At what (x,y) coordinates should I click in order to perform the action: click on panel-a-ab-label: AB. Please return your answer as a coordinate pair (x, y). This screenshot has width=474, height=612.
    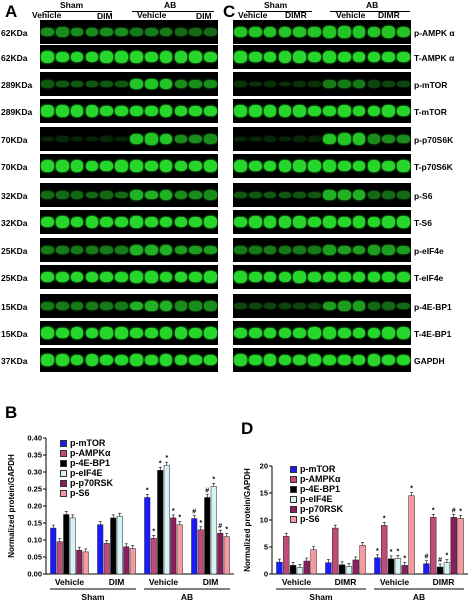
    Looking at the image, I should click on (170, 5).